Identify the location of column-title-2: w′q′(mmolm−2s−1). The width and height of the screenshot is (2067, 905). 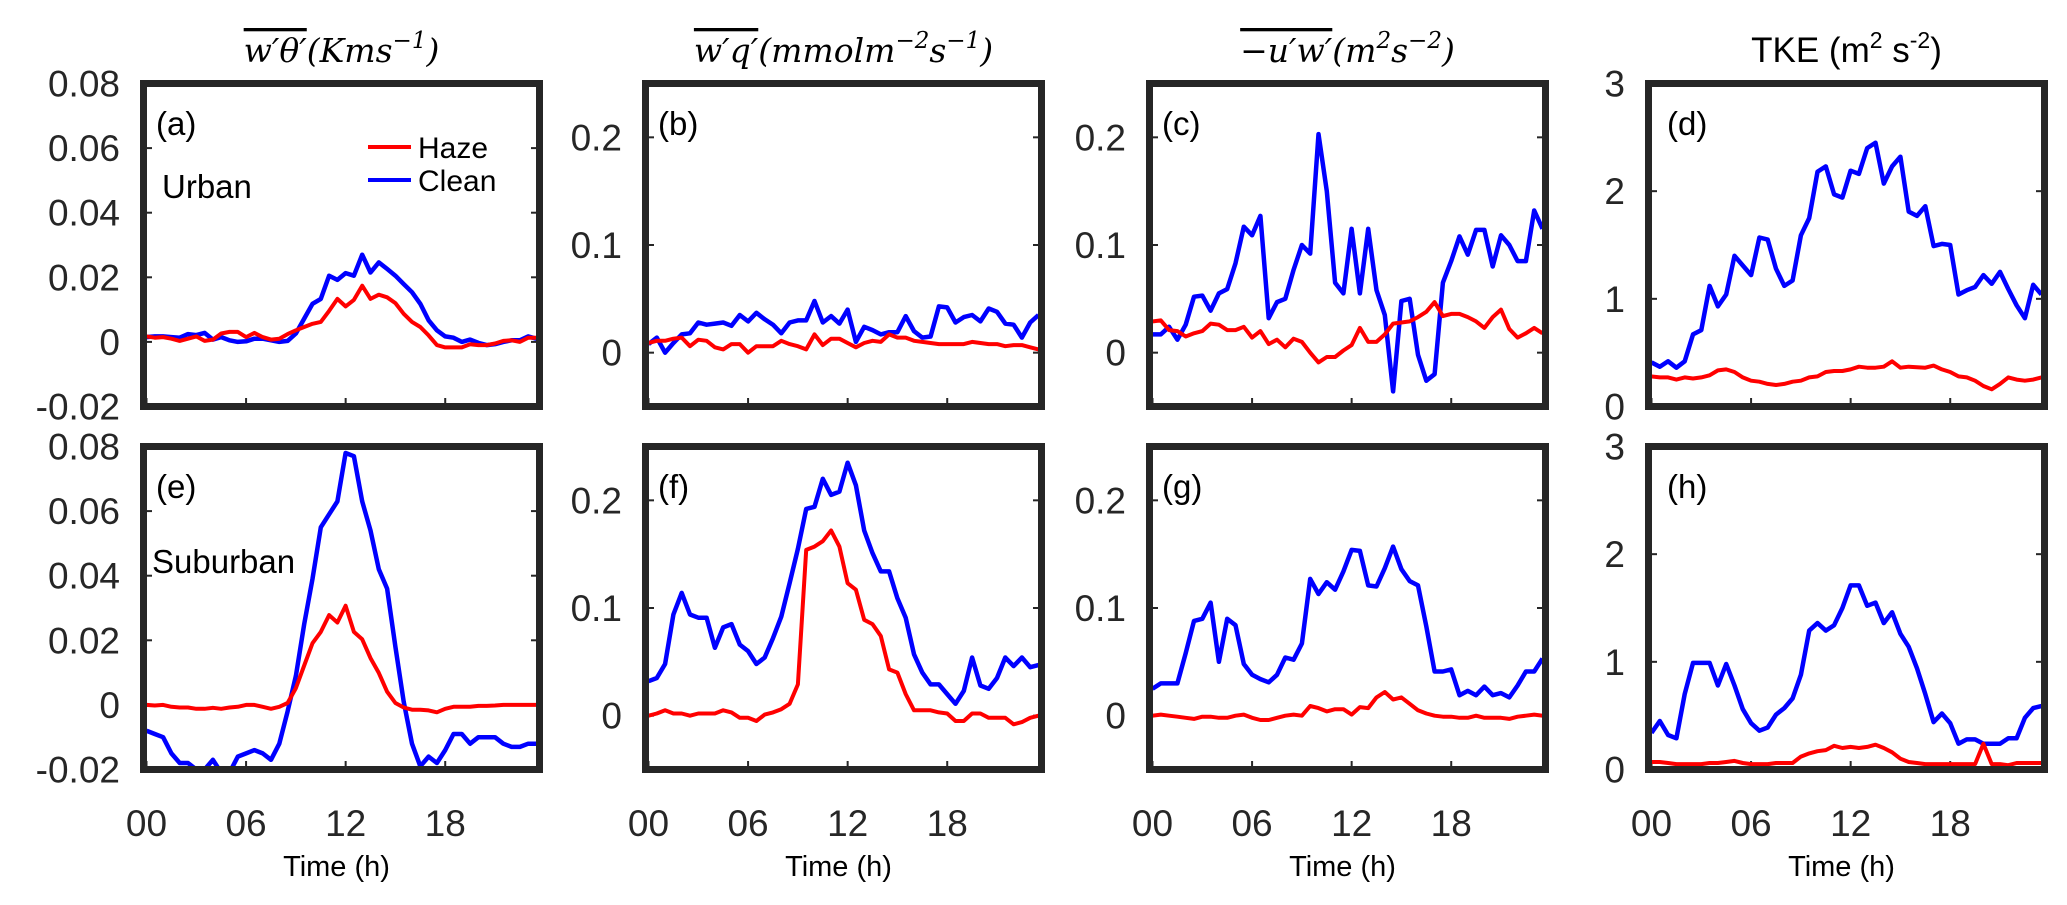
(843, 49).